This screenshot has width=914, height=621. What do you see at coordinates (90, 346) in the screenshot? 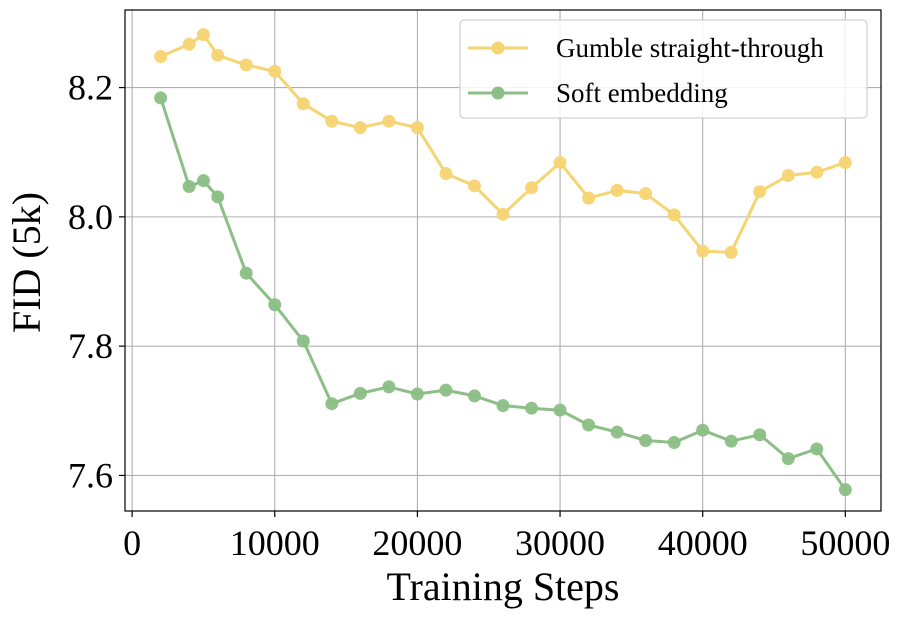
I see `y-tick-label: 7.8` at bounding box center [90, 346].